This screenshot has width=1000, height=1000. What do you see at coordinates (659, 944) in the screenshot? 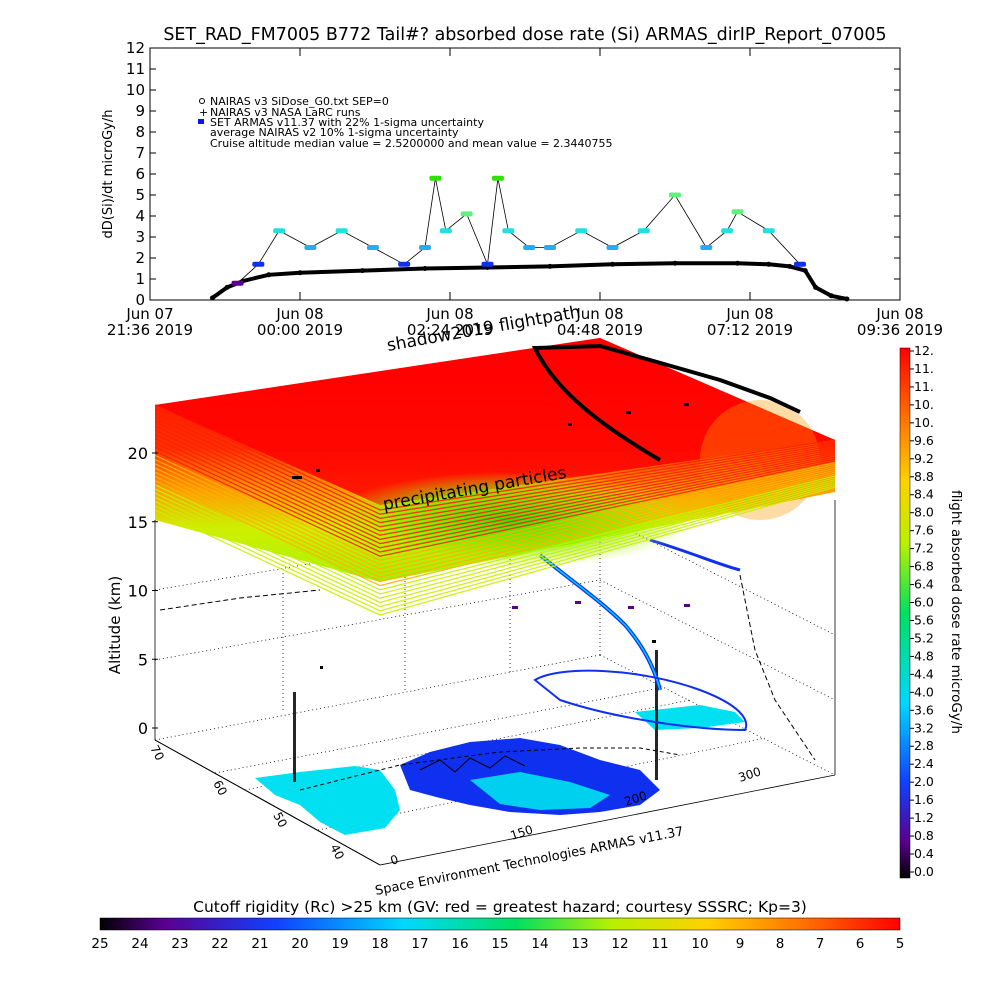
I see `rigidity-colorbar-tick-label: 11` at bounding box center [659, 944].